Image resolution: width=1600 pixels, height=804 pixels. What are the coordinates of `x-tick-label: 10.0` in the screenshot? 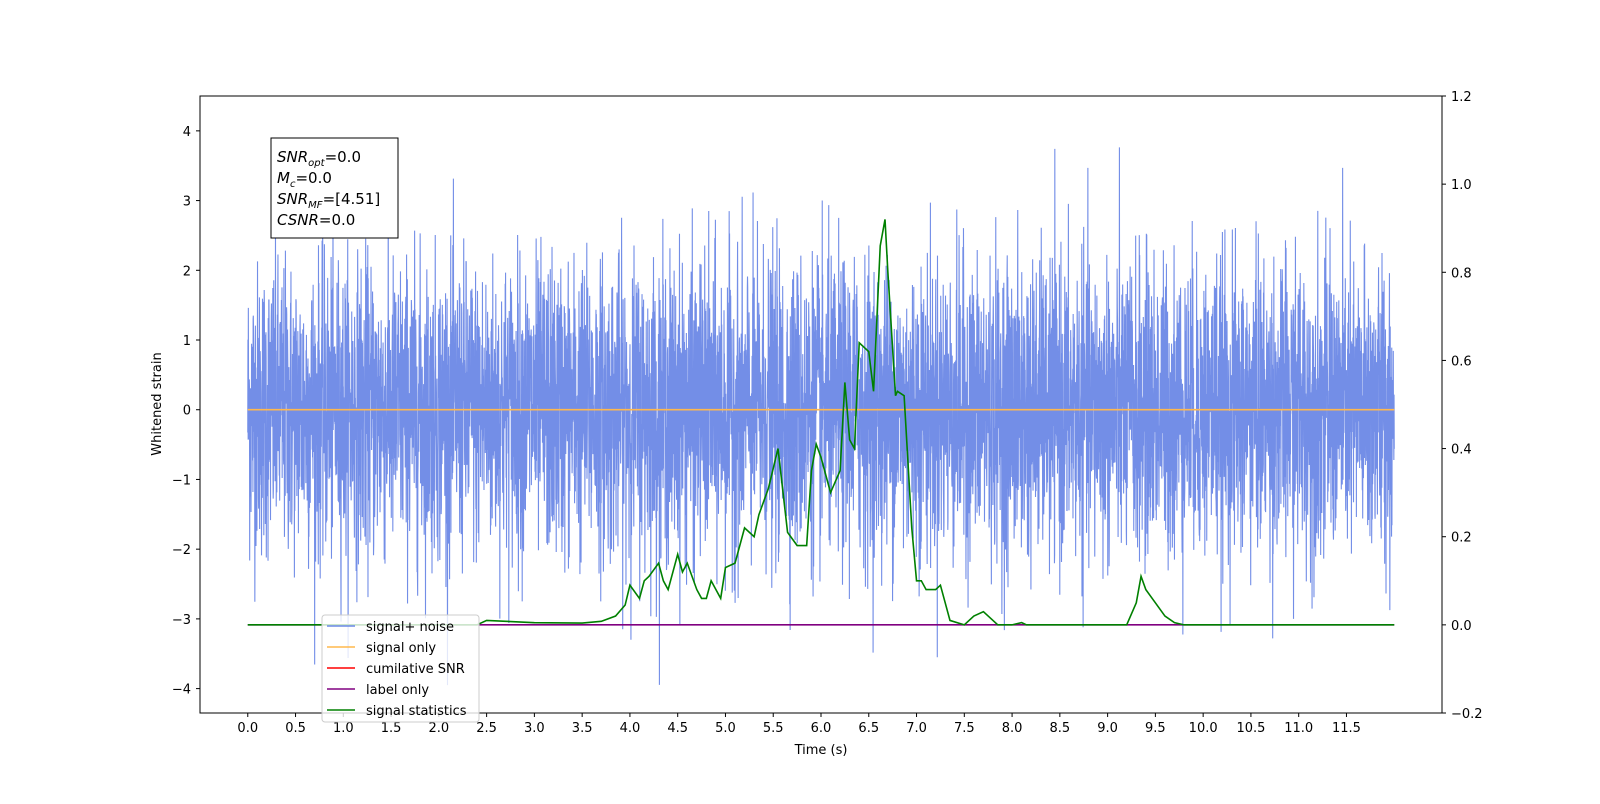 It's located at (1203, 728).